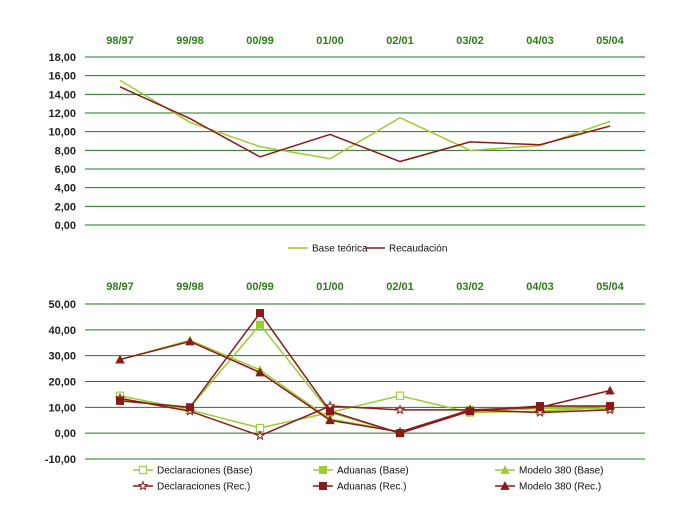  Describe the element at coordinates (205, 471) in the screenshot. I see `legend-label: Declaraciones (Base)` at that location.